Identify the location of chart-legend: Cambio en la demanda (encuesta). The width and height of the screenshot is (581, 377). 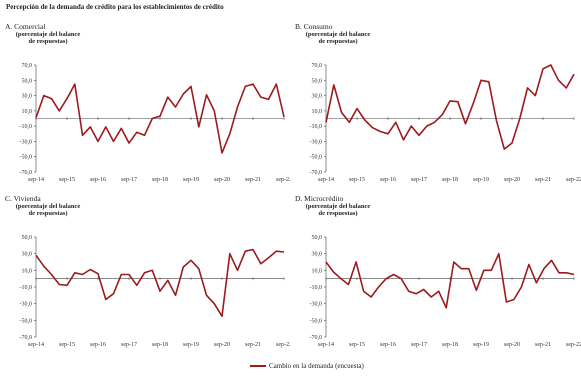
(307, 366).